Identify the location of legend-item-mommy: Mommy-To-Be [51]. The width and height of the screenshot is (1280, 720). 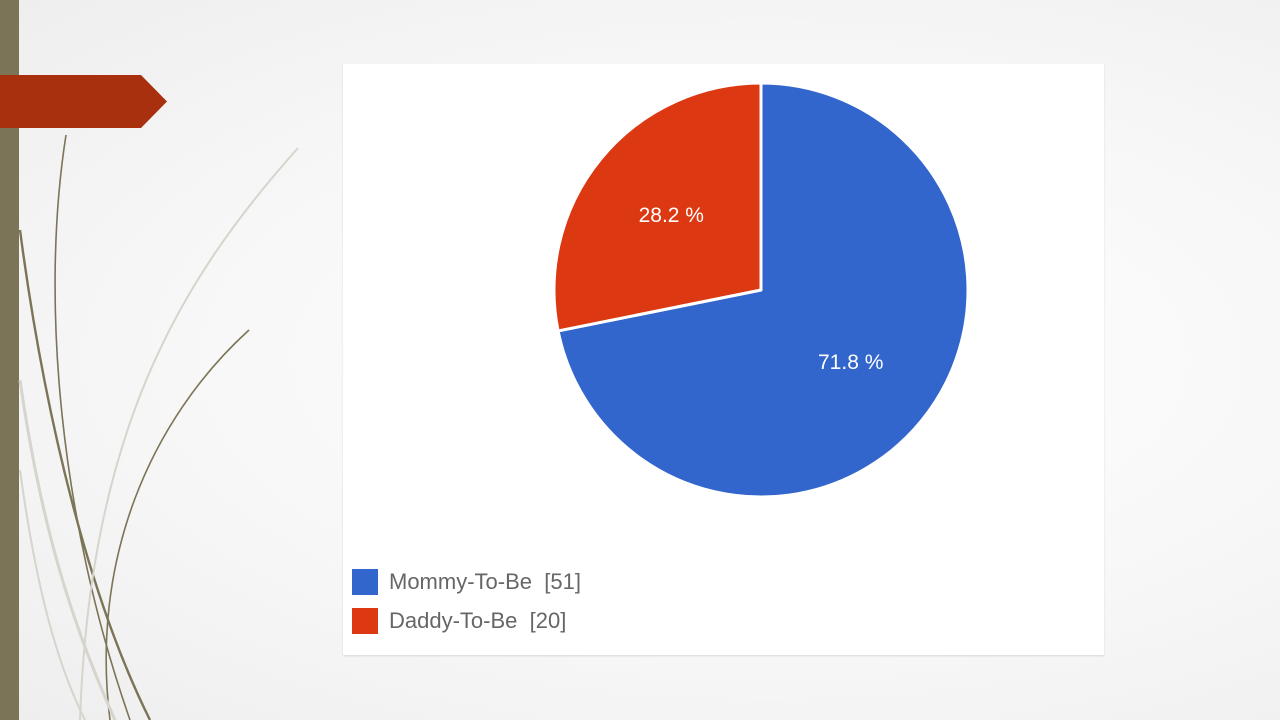
(466, 581).